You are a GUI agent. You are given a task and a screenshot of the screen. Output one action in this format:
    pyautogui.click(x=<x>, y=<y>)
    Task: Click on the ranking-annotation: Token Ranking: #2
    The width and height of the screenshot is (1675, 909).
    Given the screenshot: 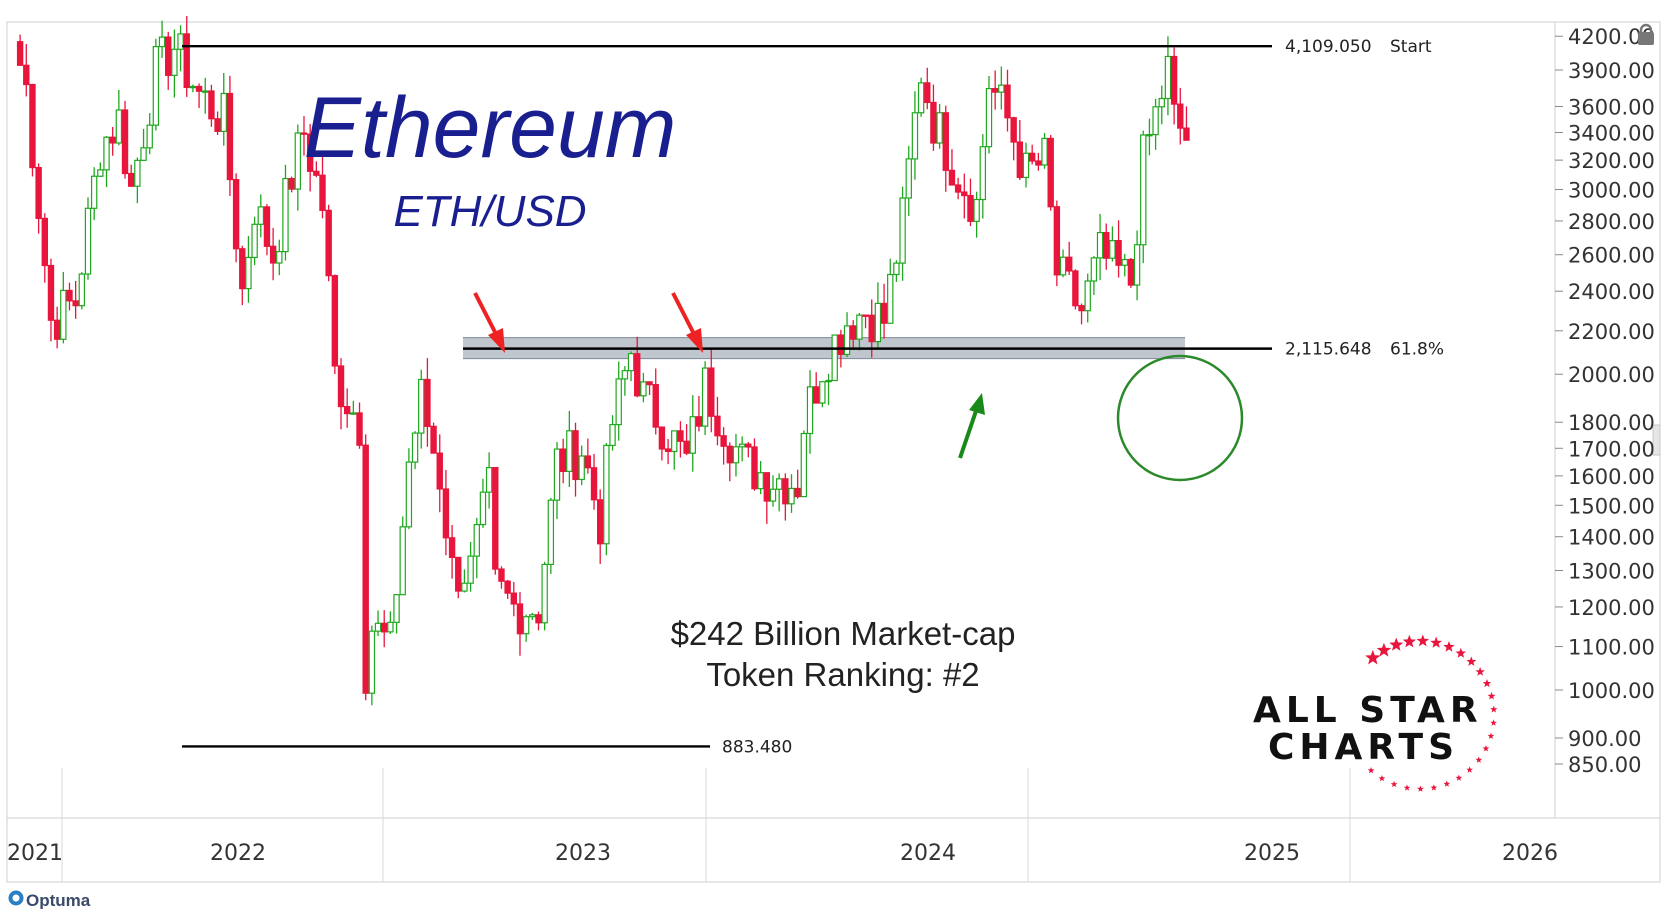 What is the action you would take?
    pyautogui.click(x=842, y=674)
    